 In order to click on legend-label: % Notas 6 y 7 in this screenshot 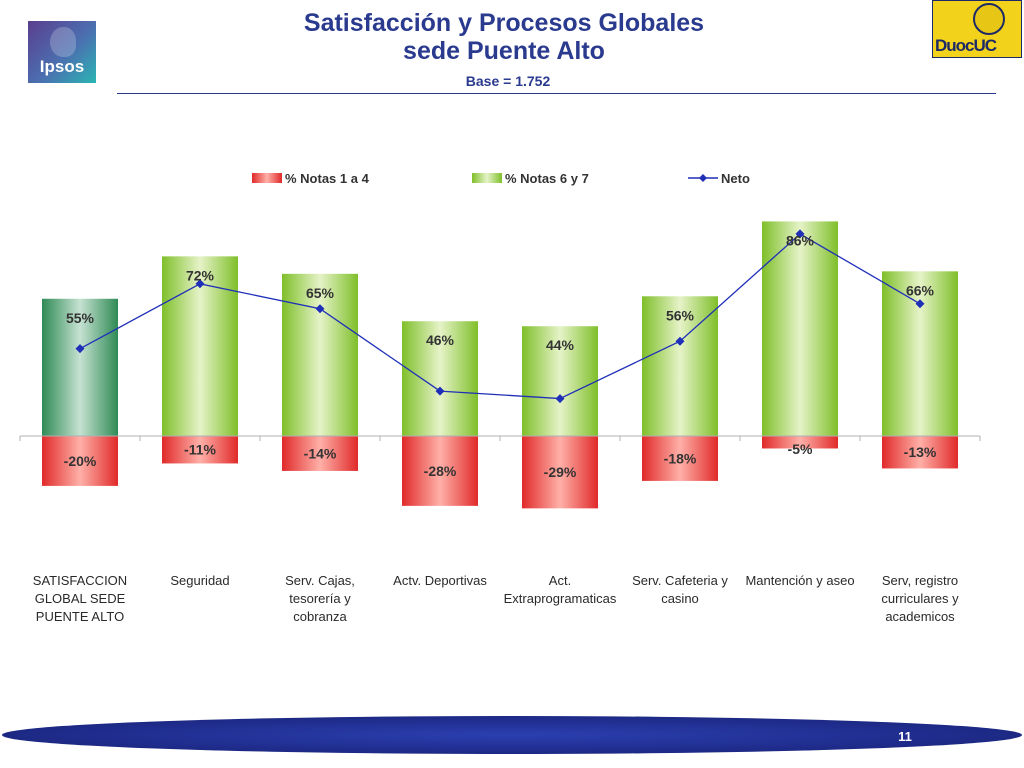, I will do `click(547, 178)`.